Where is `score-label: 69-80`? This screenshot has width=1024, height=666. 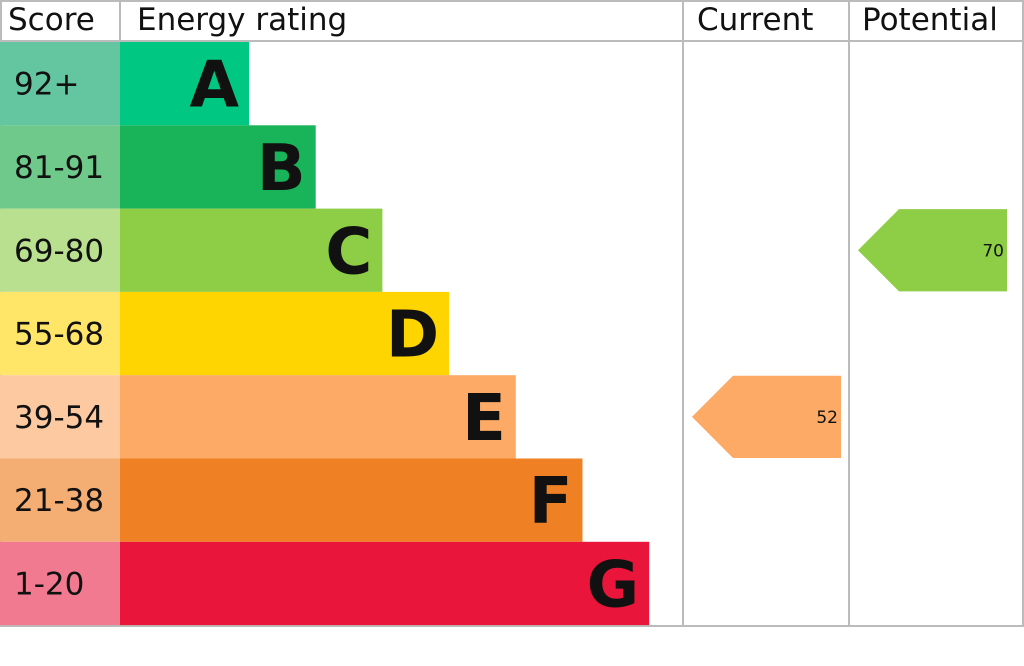 score-label: 69-80 is located at coordinates (59, 251).